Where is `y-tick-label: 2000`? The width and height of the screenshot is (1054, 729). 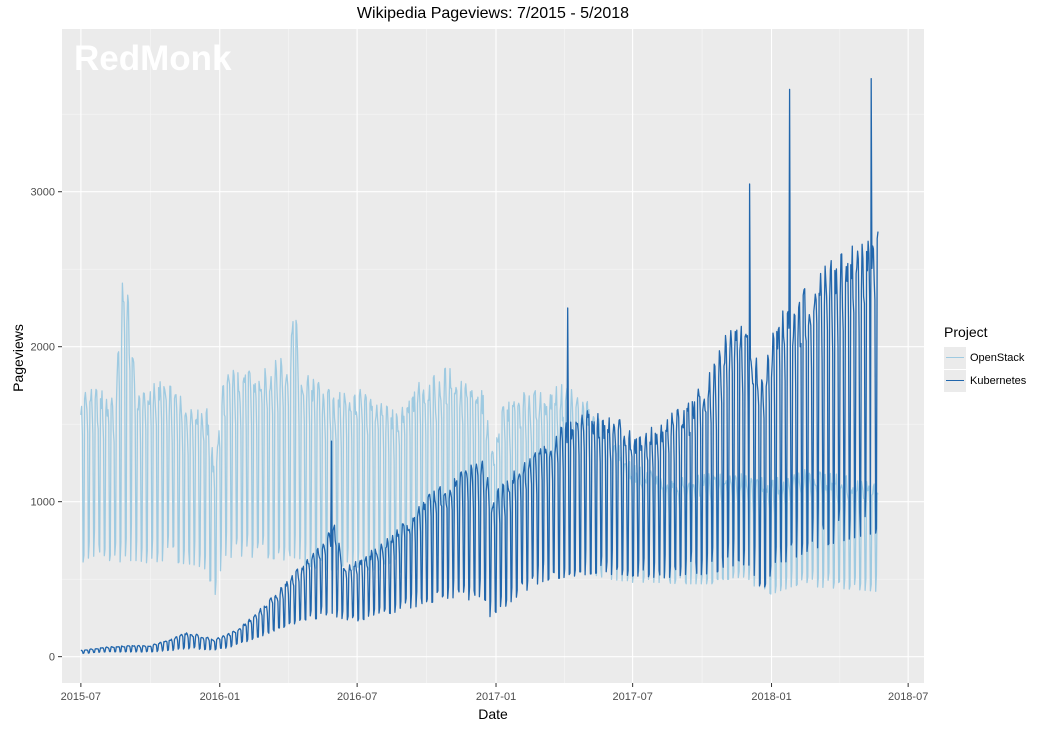
y-tick-label: 2000 is located at coordinates (43, 348).